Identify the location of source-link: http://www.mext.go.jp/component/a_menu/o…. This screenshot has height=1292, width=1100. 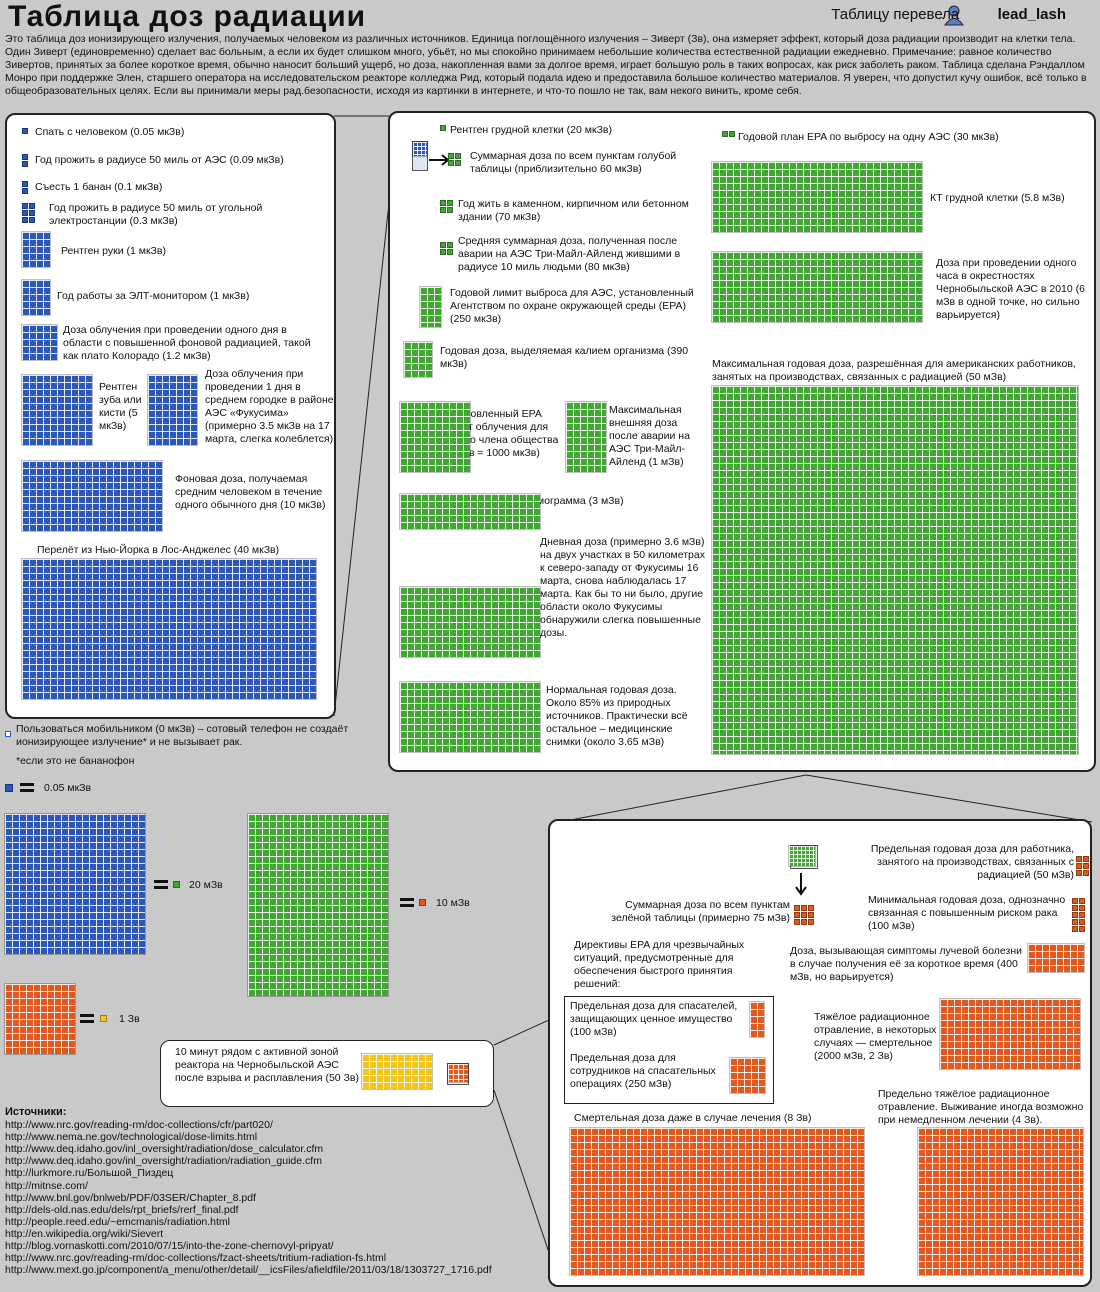
(248, 1270).